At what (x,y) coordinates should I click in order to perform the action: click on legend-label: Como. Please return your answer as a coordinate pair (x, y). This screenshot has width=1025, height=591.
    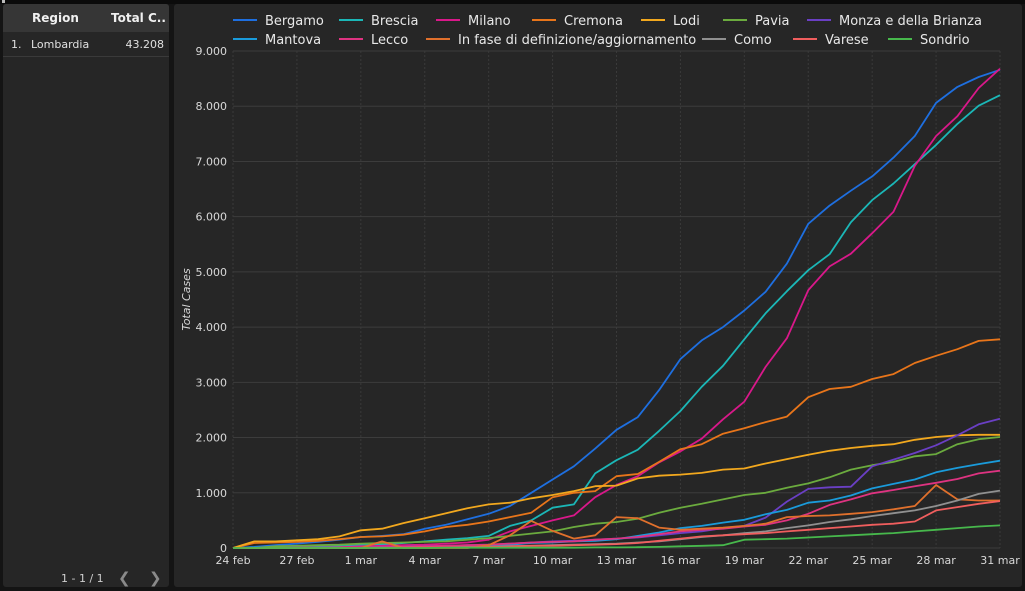
    Looking at the image, I should click on (753, 40).